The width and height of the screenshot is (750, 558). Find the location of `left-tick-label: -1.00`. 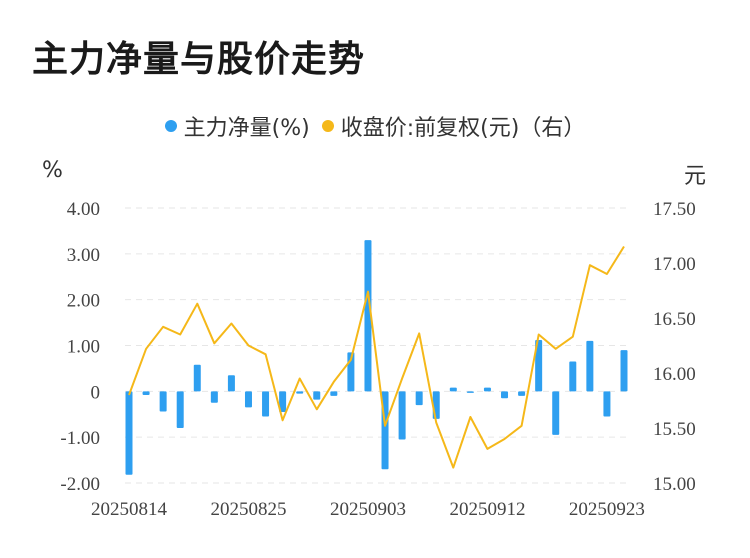

left-tick-label: -1.00 is located at coordinates (80, 438).